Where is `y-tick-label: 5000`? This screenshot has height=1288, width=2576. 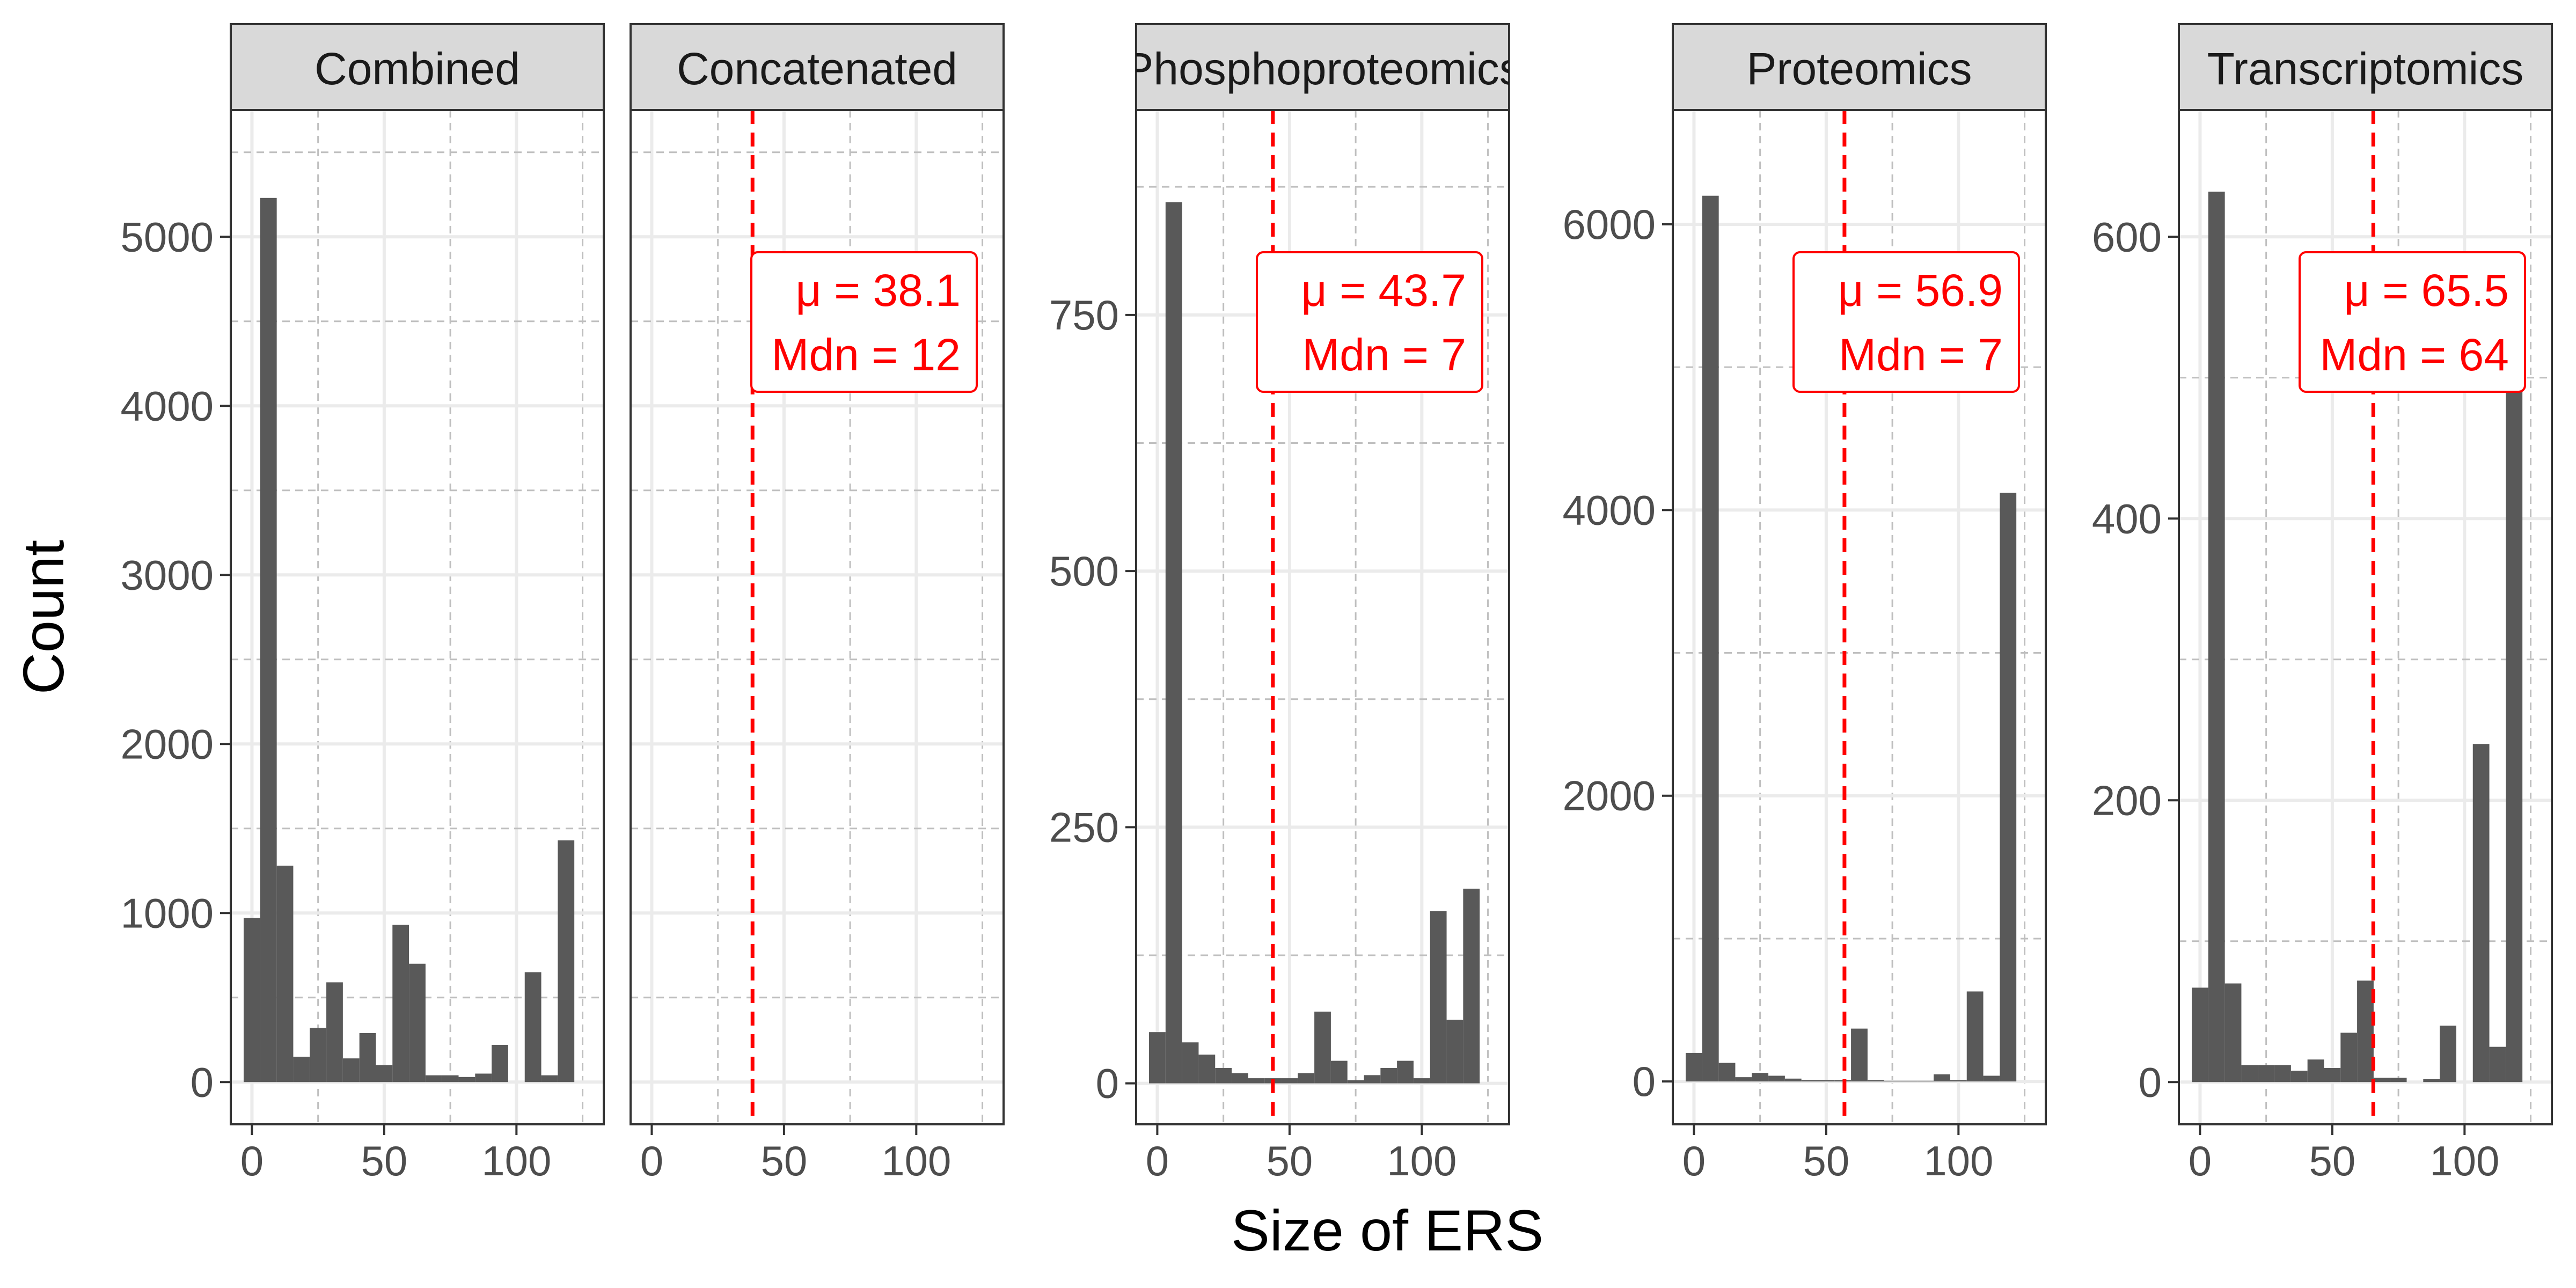 y-tick-label: 5000 is located at coordinates (167, 236).